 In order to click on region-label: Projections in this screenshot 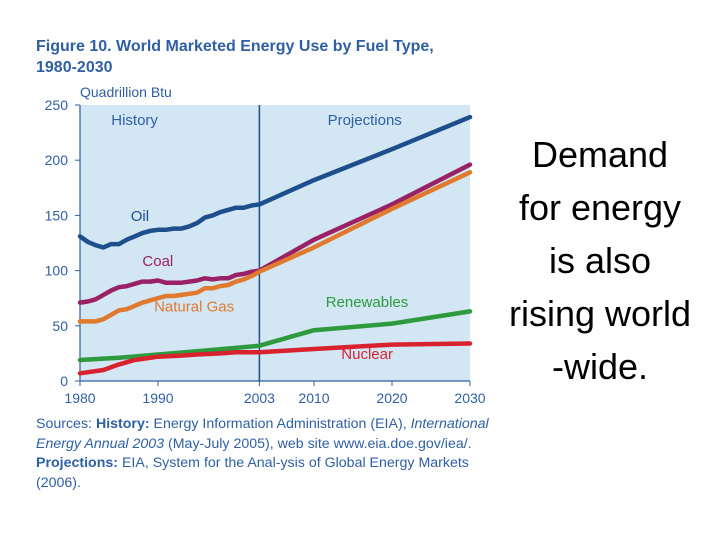, I will do `click(365, 120)`.